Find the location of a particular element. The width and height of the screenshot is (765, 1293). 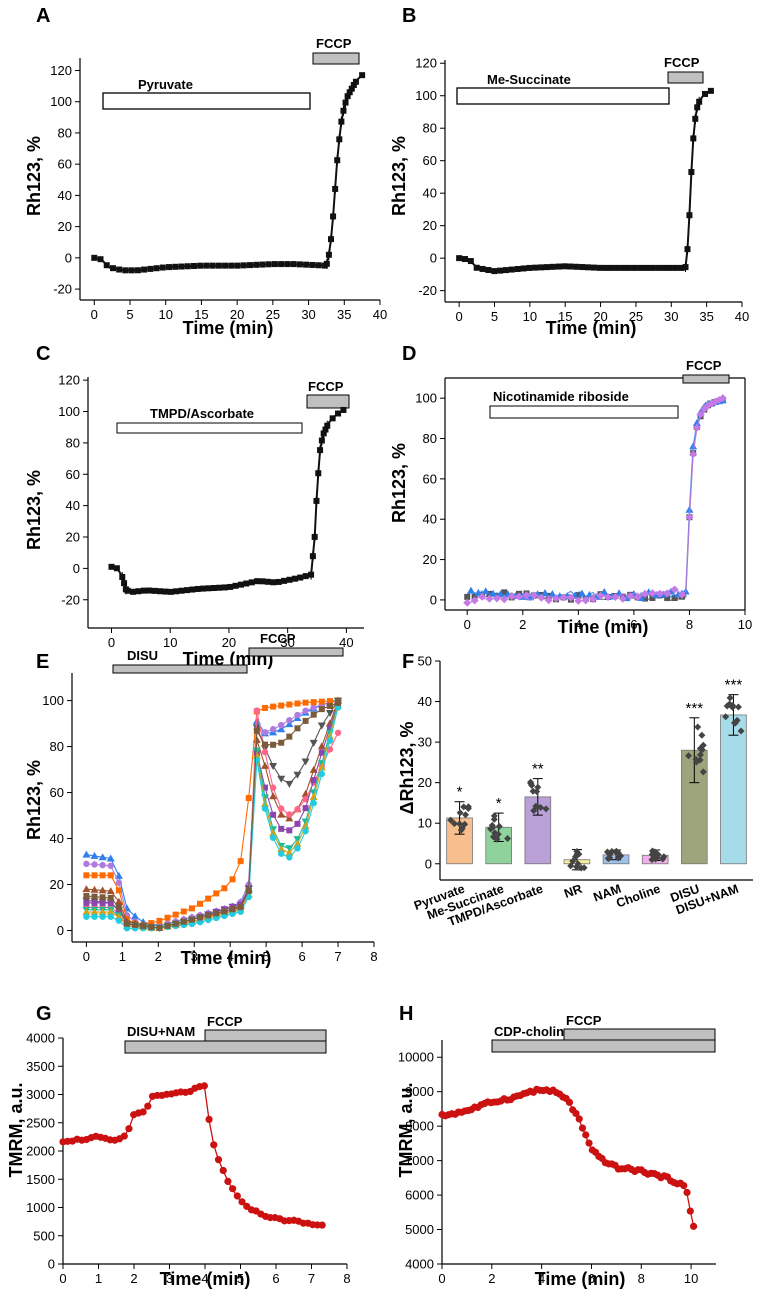

panel-g-data is located at coordinates (192, 1155).